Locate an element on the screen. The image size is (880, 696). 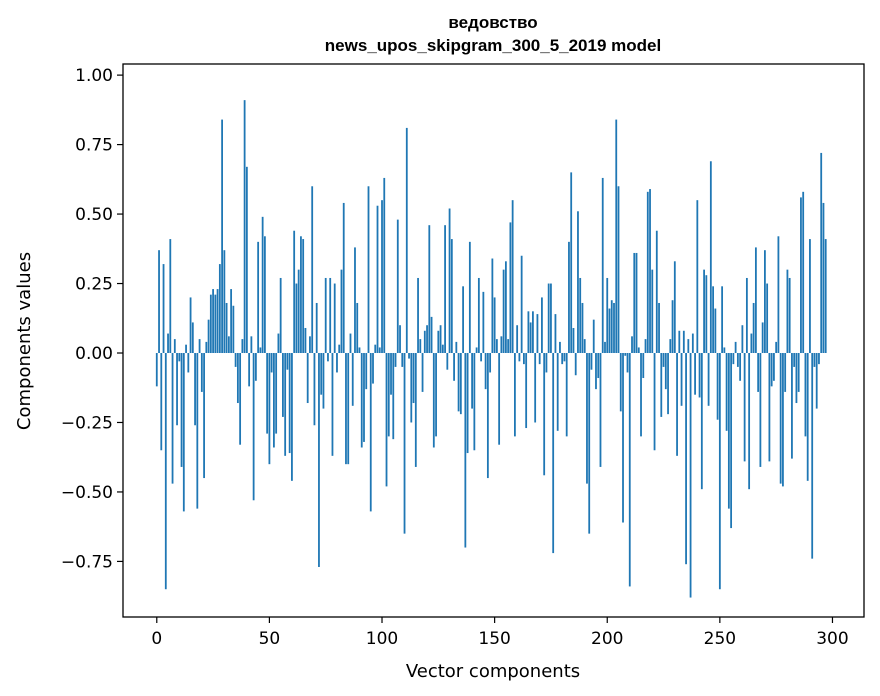
y-tick-label: 0.25 is located at coordinates (94, 285).